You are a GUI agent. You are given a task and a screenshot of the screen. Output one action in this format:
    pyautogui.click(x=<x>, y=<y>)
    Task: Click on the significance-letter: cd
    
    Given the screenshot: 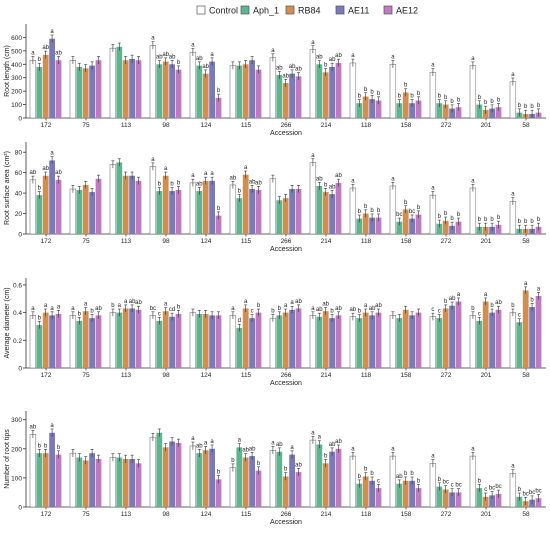 What is the action you would take?
    pyautogui.click(x=172, y=310)
    